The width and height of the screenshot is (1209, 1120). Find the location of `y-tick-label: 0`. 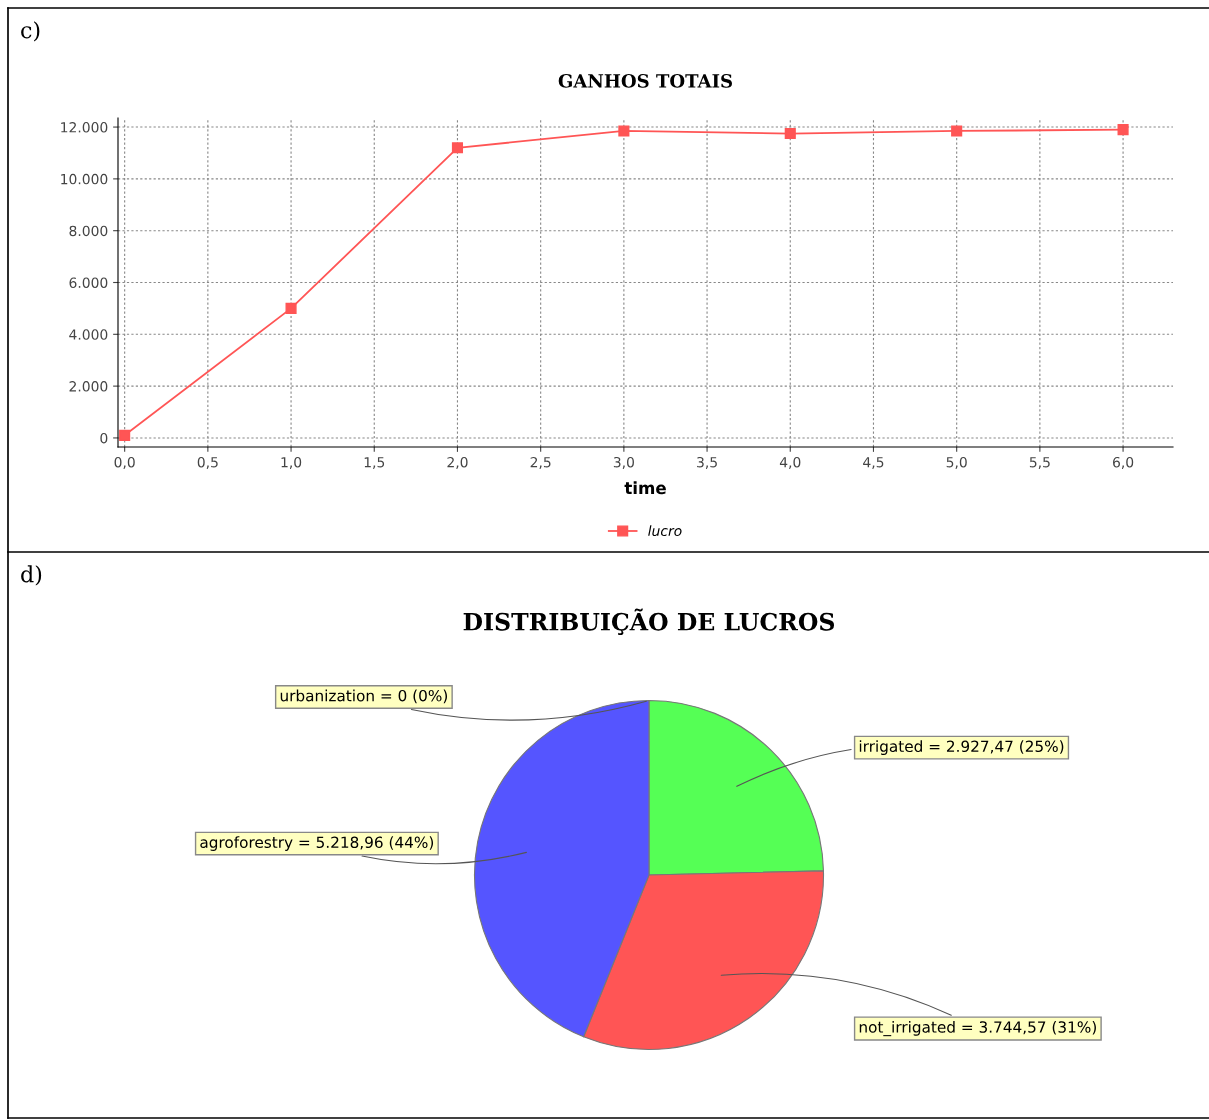

y-tick-label: 0 is located at coordinates (104, 438).